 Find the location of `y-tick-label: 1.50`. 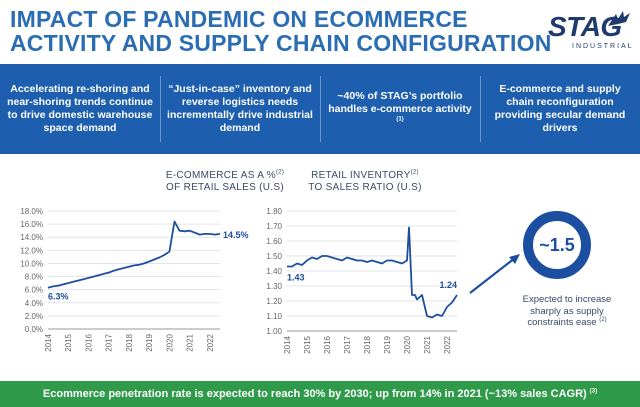

y-tick-label: 1.50 is located at coordinates (274, 256).